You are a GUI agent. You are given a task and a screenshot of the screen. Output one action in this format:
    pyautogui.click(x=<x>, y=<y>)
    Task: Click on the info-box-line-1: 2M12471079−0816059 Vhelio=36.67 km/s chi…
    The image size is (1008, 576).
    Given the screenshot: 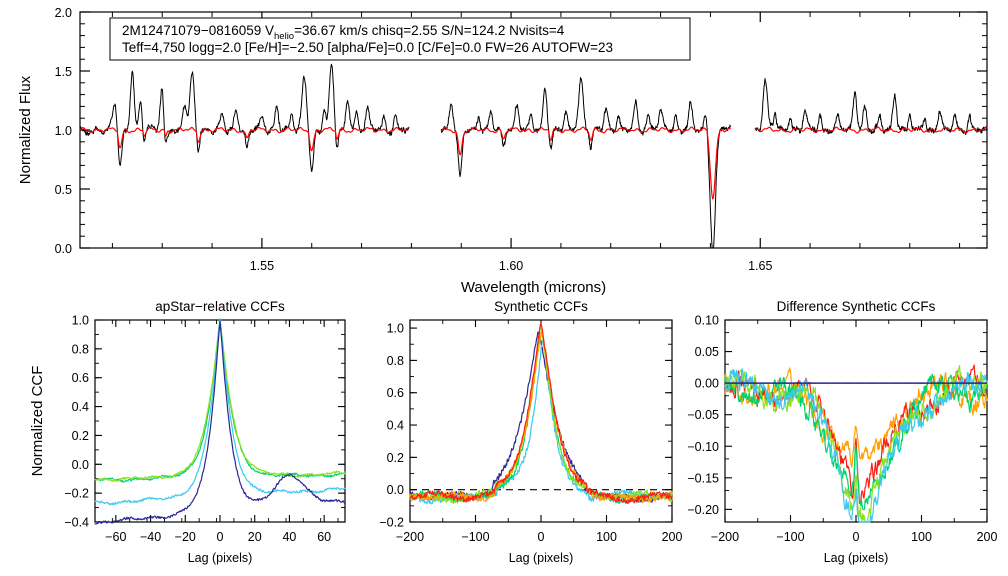 What is the action you would take?
    pyautogui.click(x=343, y=32)
    